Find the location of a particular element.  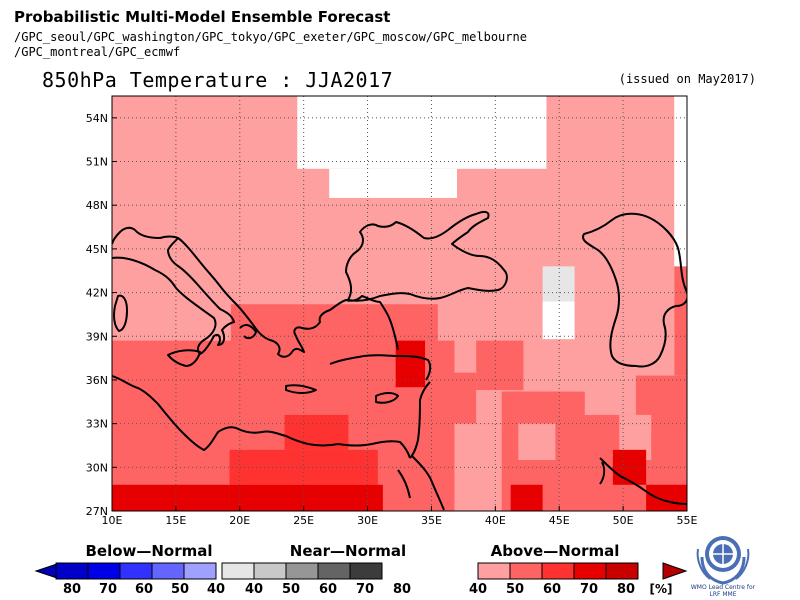

below-normal-title: Below—Normal is located at coordinates (149, 551).